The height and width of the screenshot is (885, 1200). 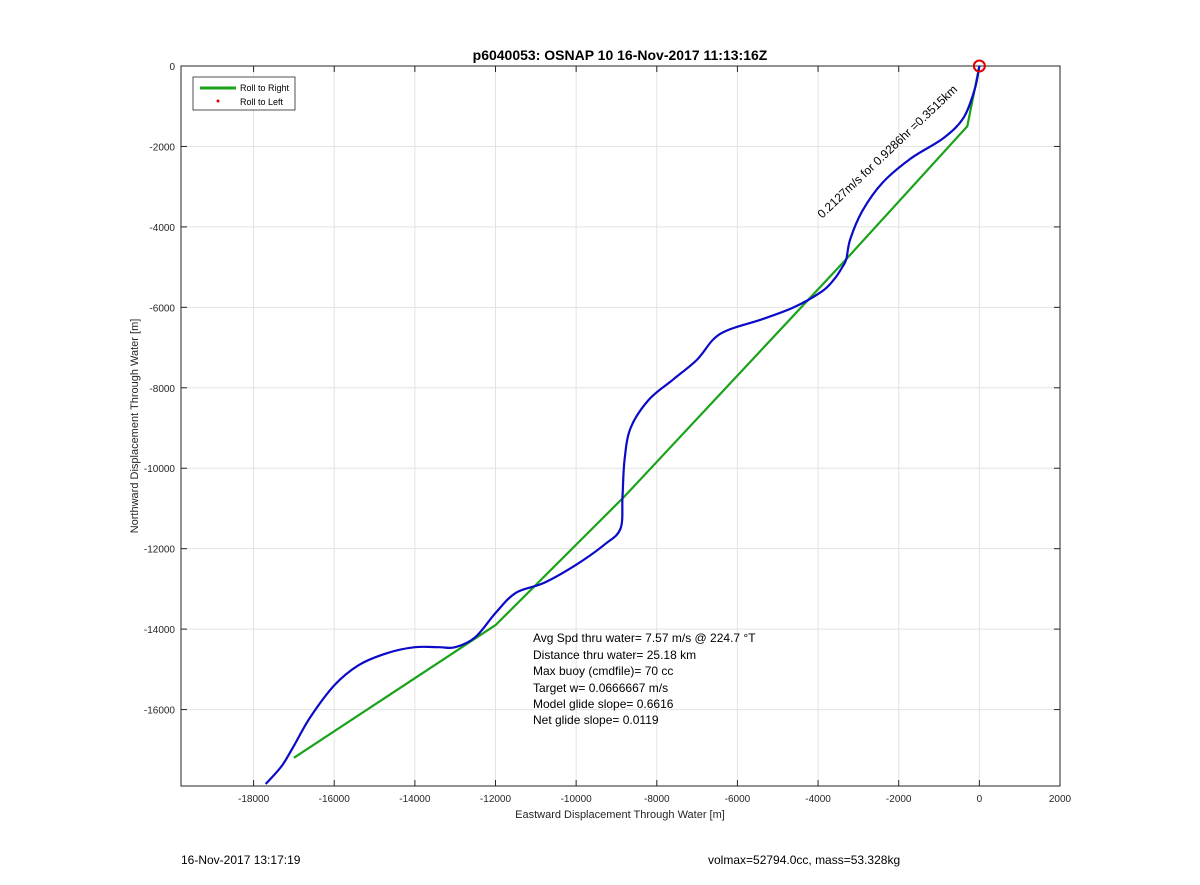 I want to click on x-tick-label: 2000, so click(x=1060, y=799).